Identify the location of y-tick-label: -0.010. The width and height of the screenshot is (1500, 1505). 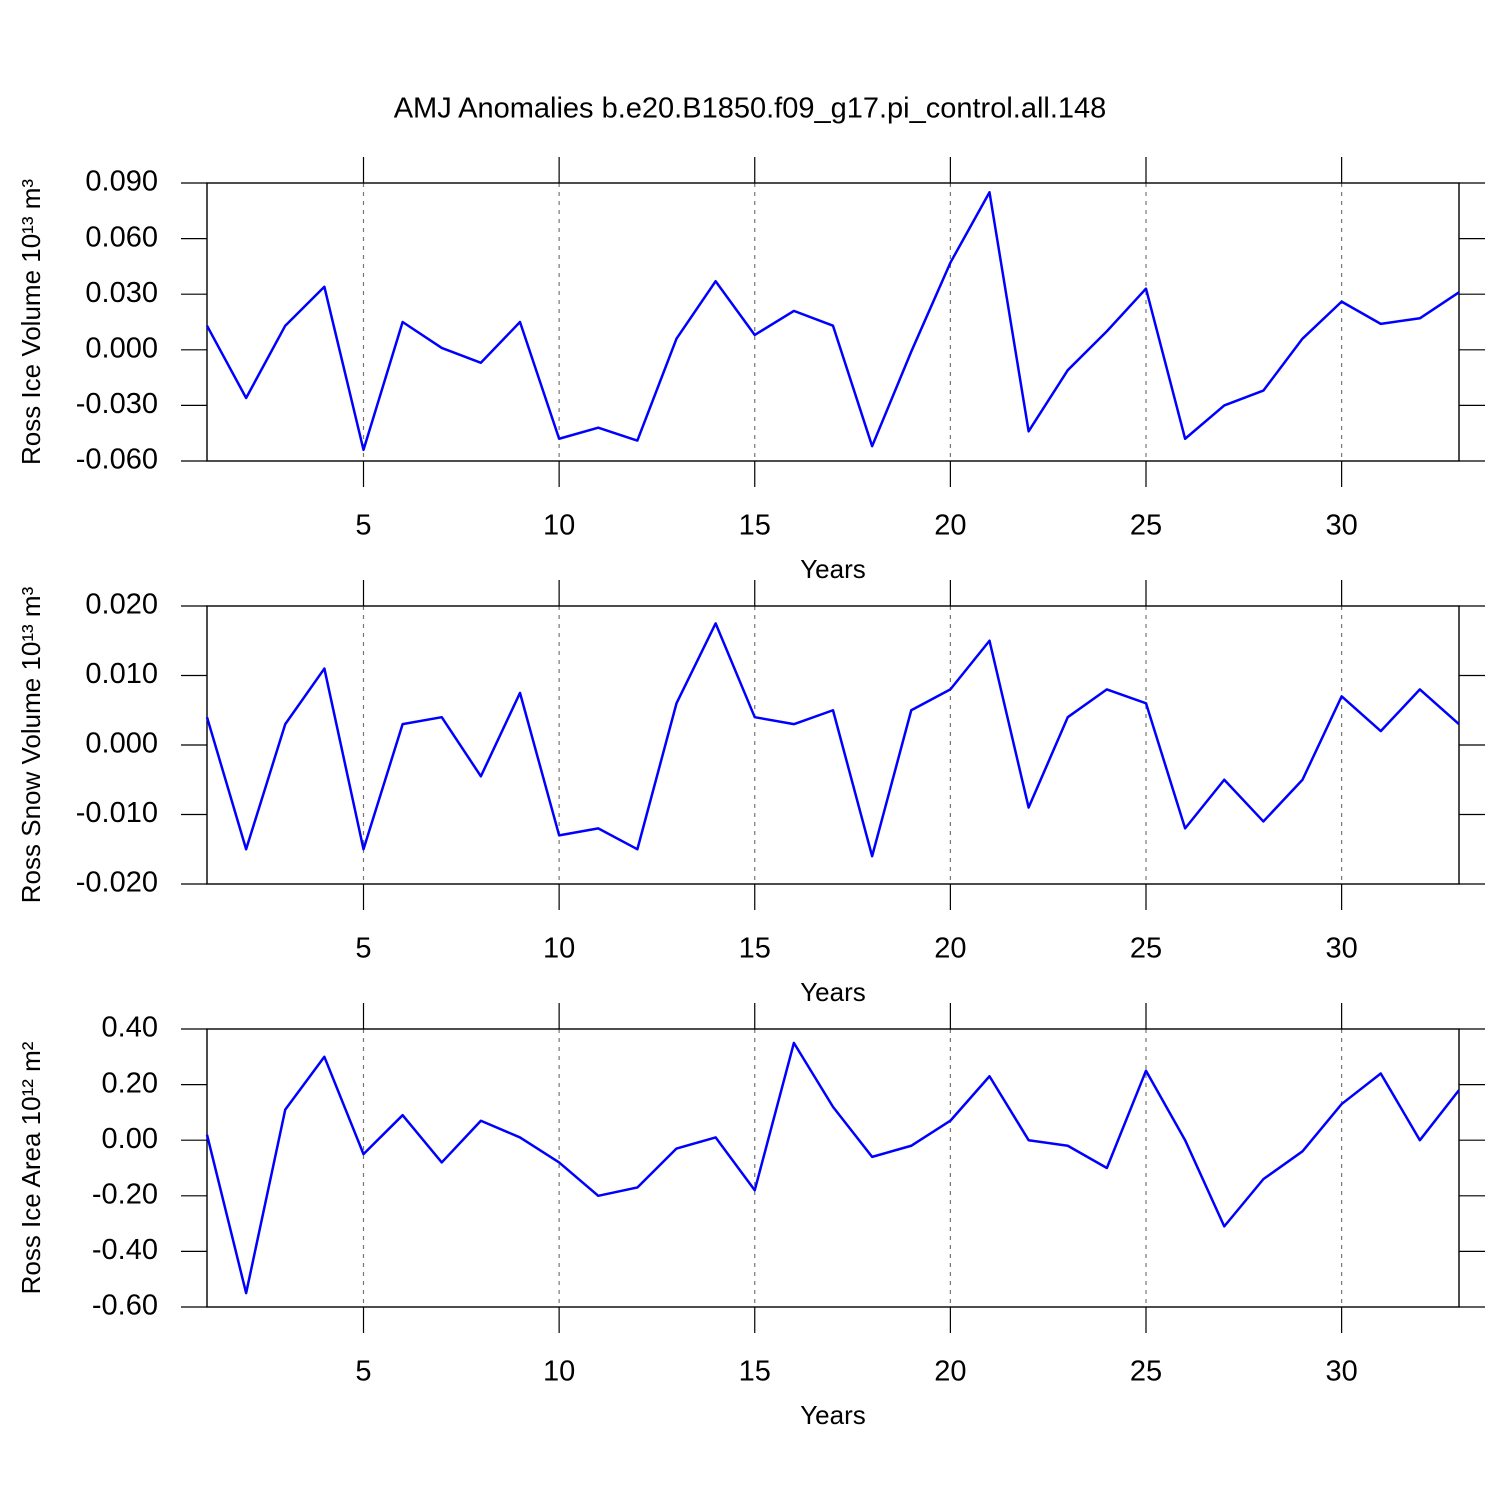
(117, 813).